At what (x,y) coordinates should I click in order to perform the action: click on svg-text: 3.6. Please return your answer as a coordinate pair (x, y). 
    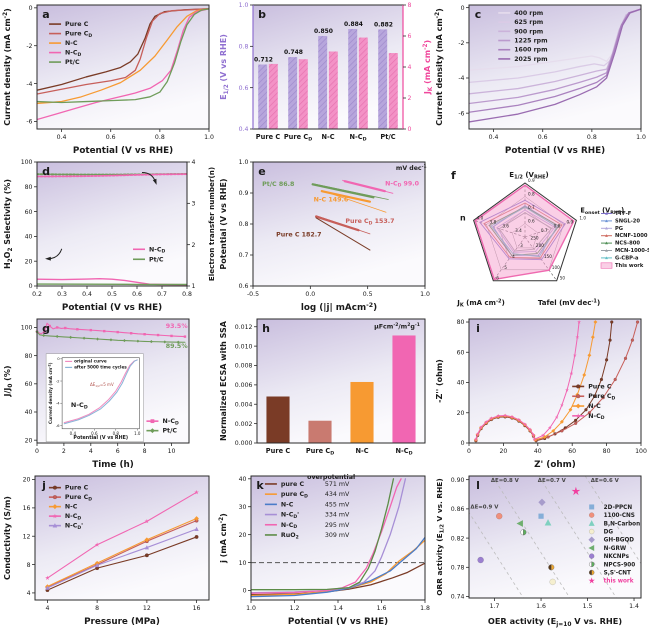
    Looking at the image, I should click on (505, 226).